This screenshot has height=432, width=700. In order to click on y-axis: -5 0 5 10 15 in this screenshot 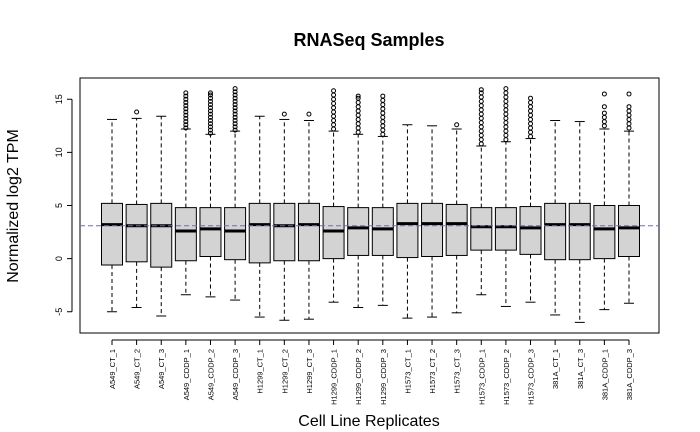, I will do `click(63, 205)`.